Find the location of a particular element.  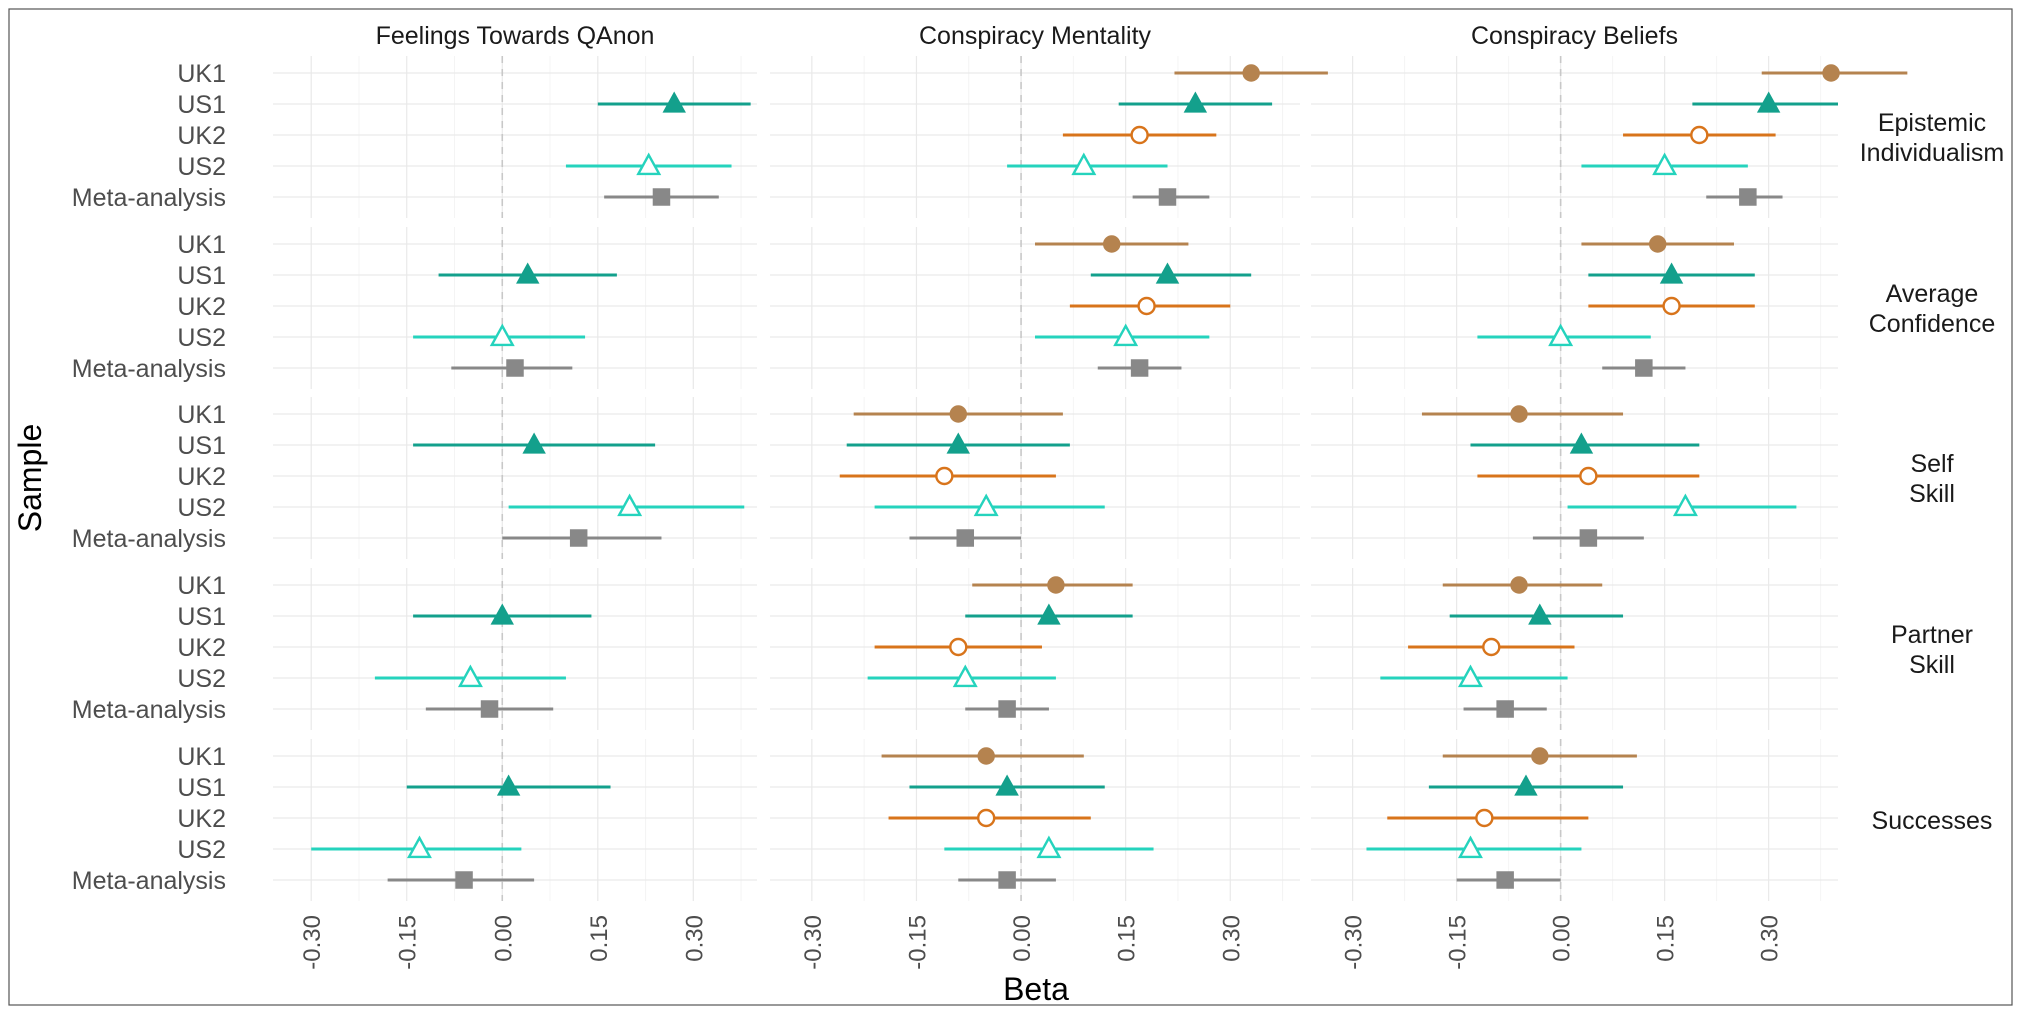

x-axis-title: Beta is located at coordinates (1036, 989).